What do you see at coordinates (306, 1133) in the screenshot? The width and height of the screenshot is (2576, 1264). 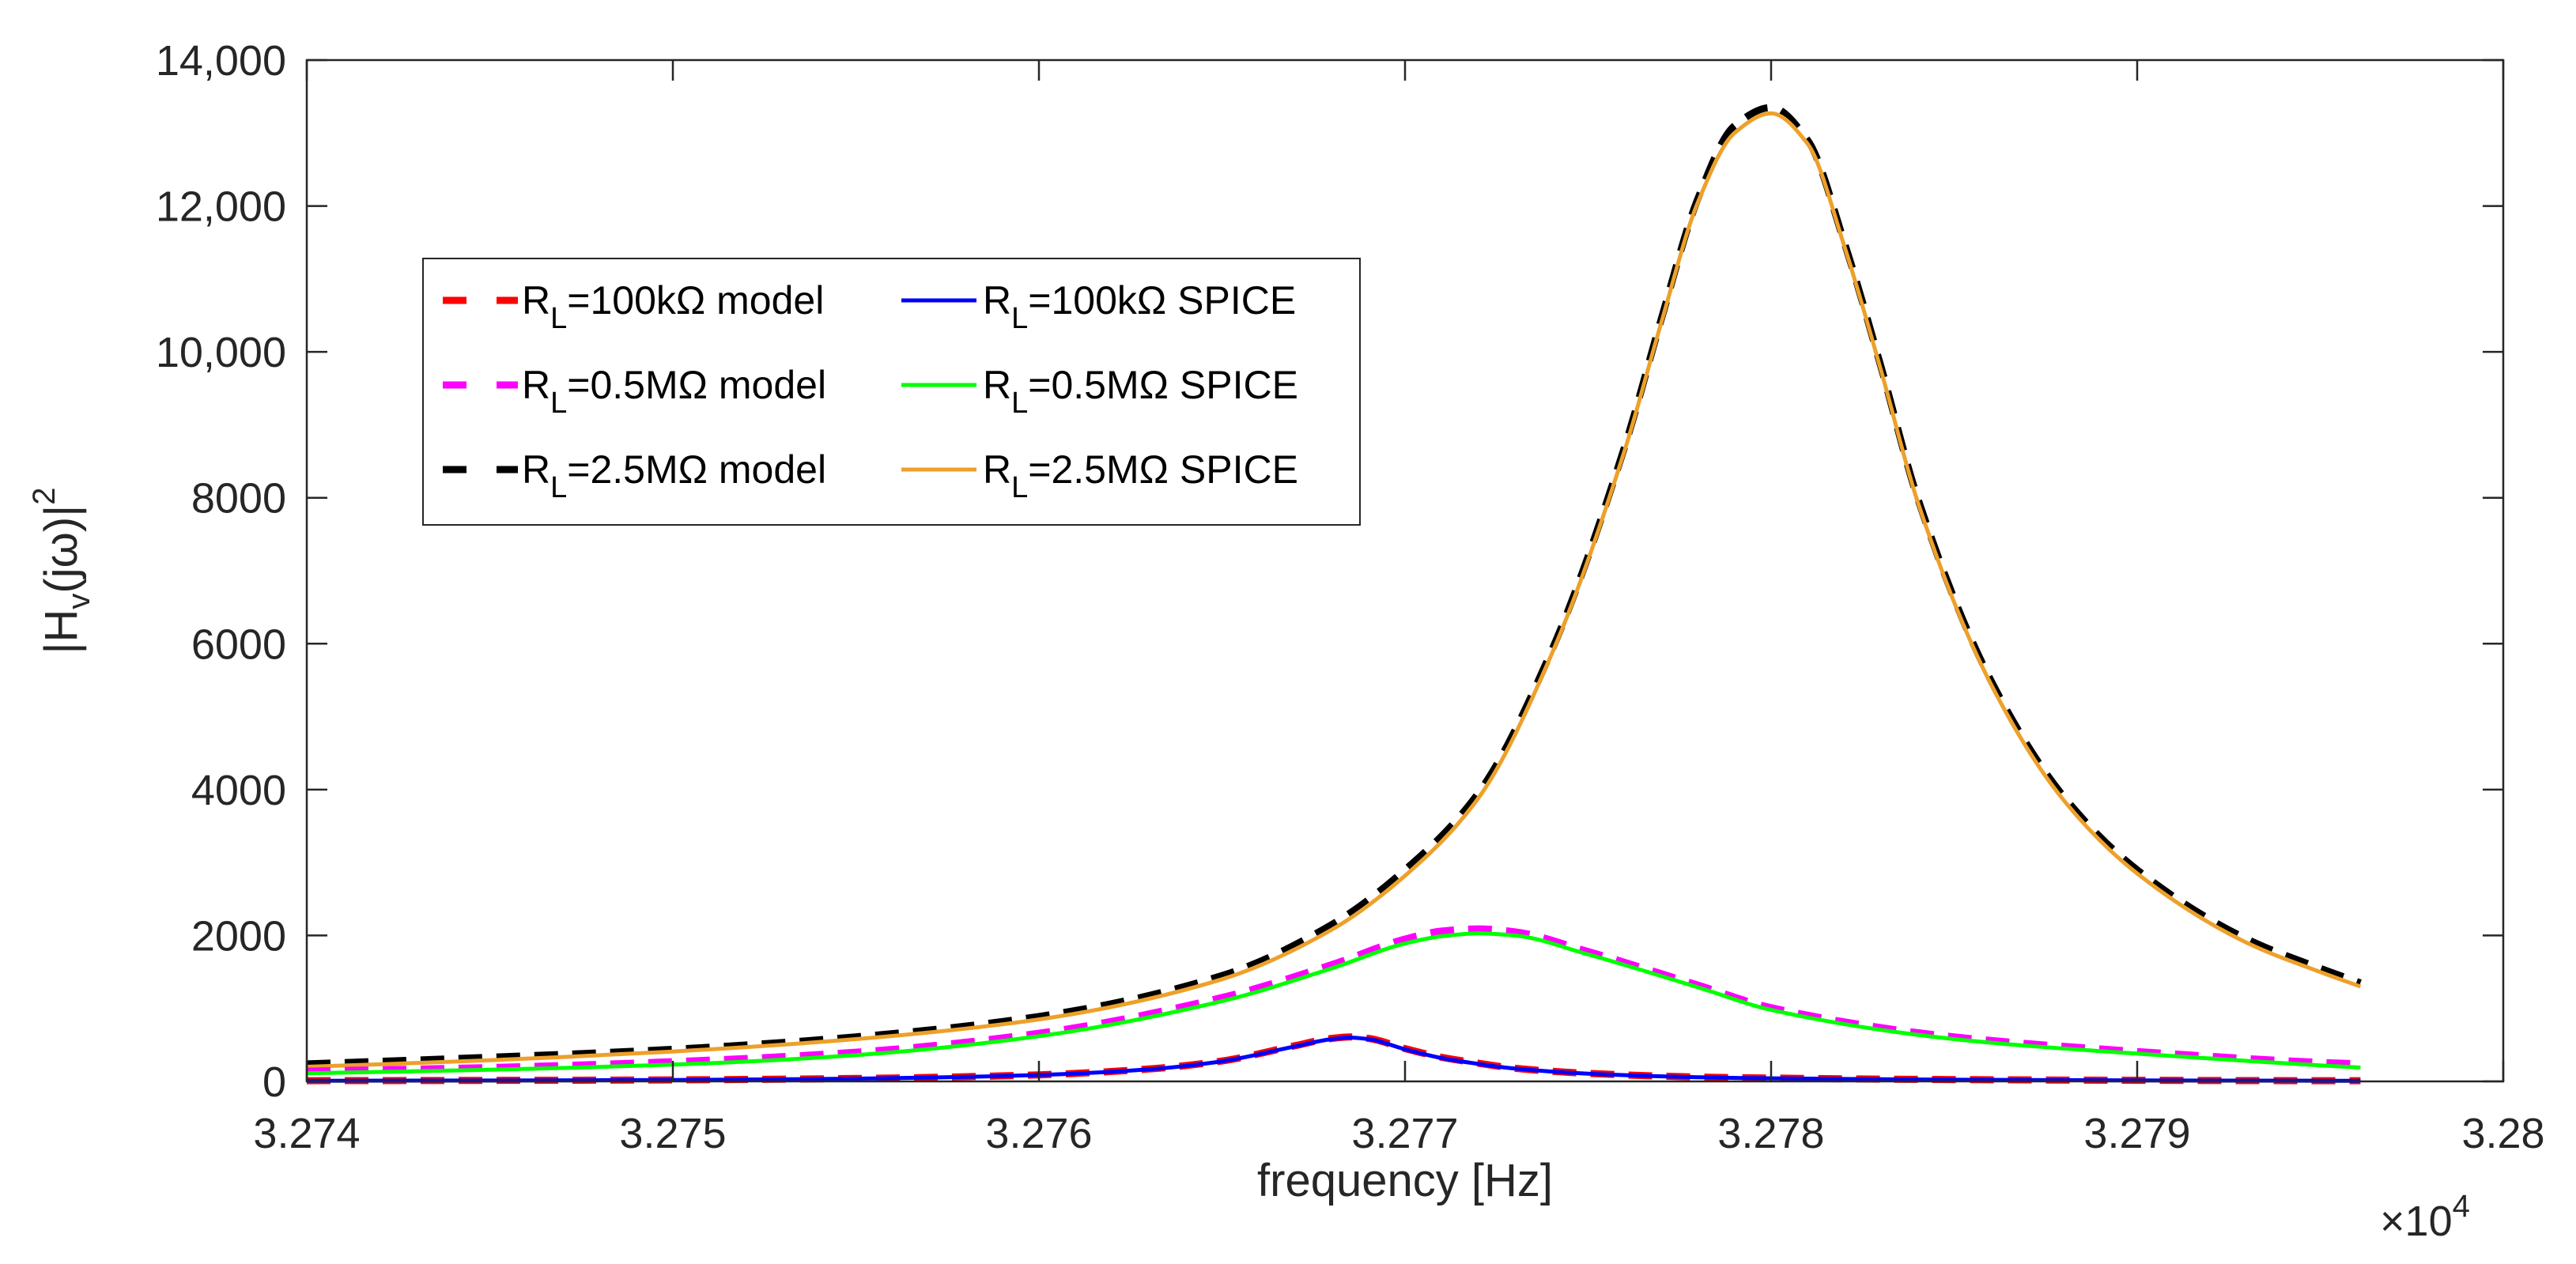 I see `x-tick-label: 3.274` at bounding box center [306, 1133].